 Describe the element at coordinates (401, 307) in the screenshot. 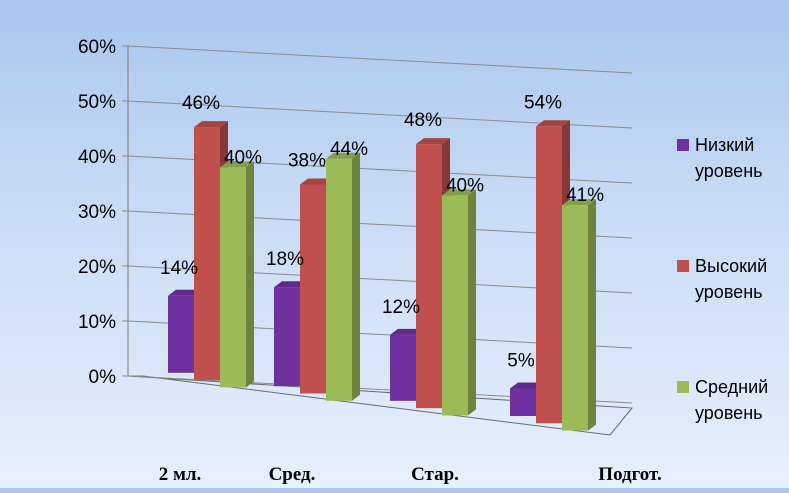

I see `data-label: 12%` at that location.